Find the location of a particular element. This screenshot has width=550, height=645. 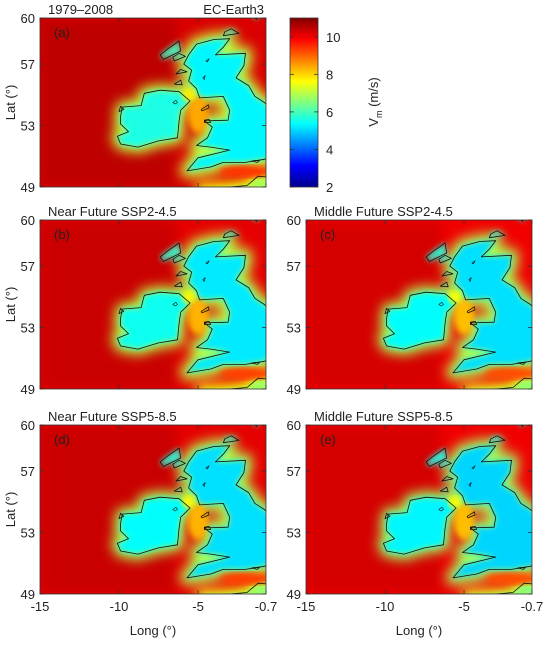

panel-title: Middle Future SSP2-4.5 is located at coordinates (383, 211).